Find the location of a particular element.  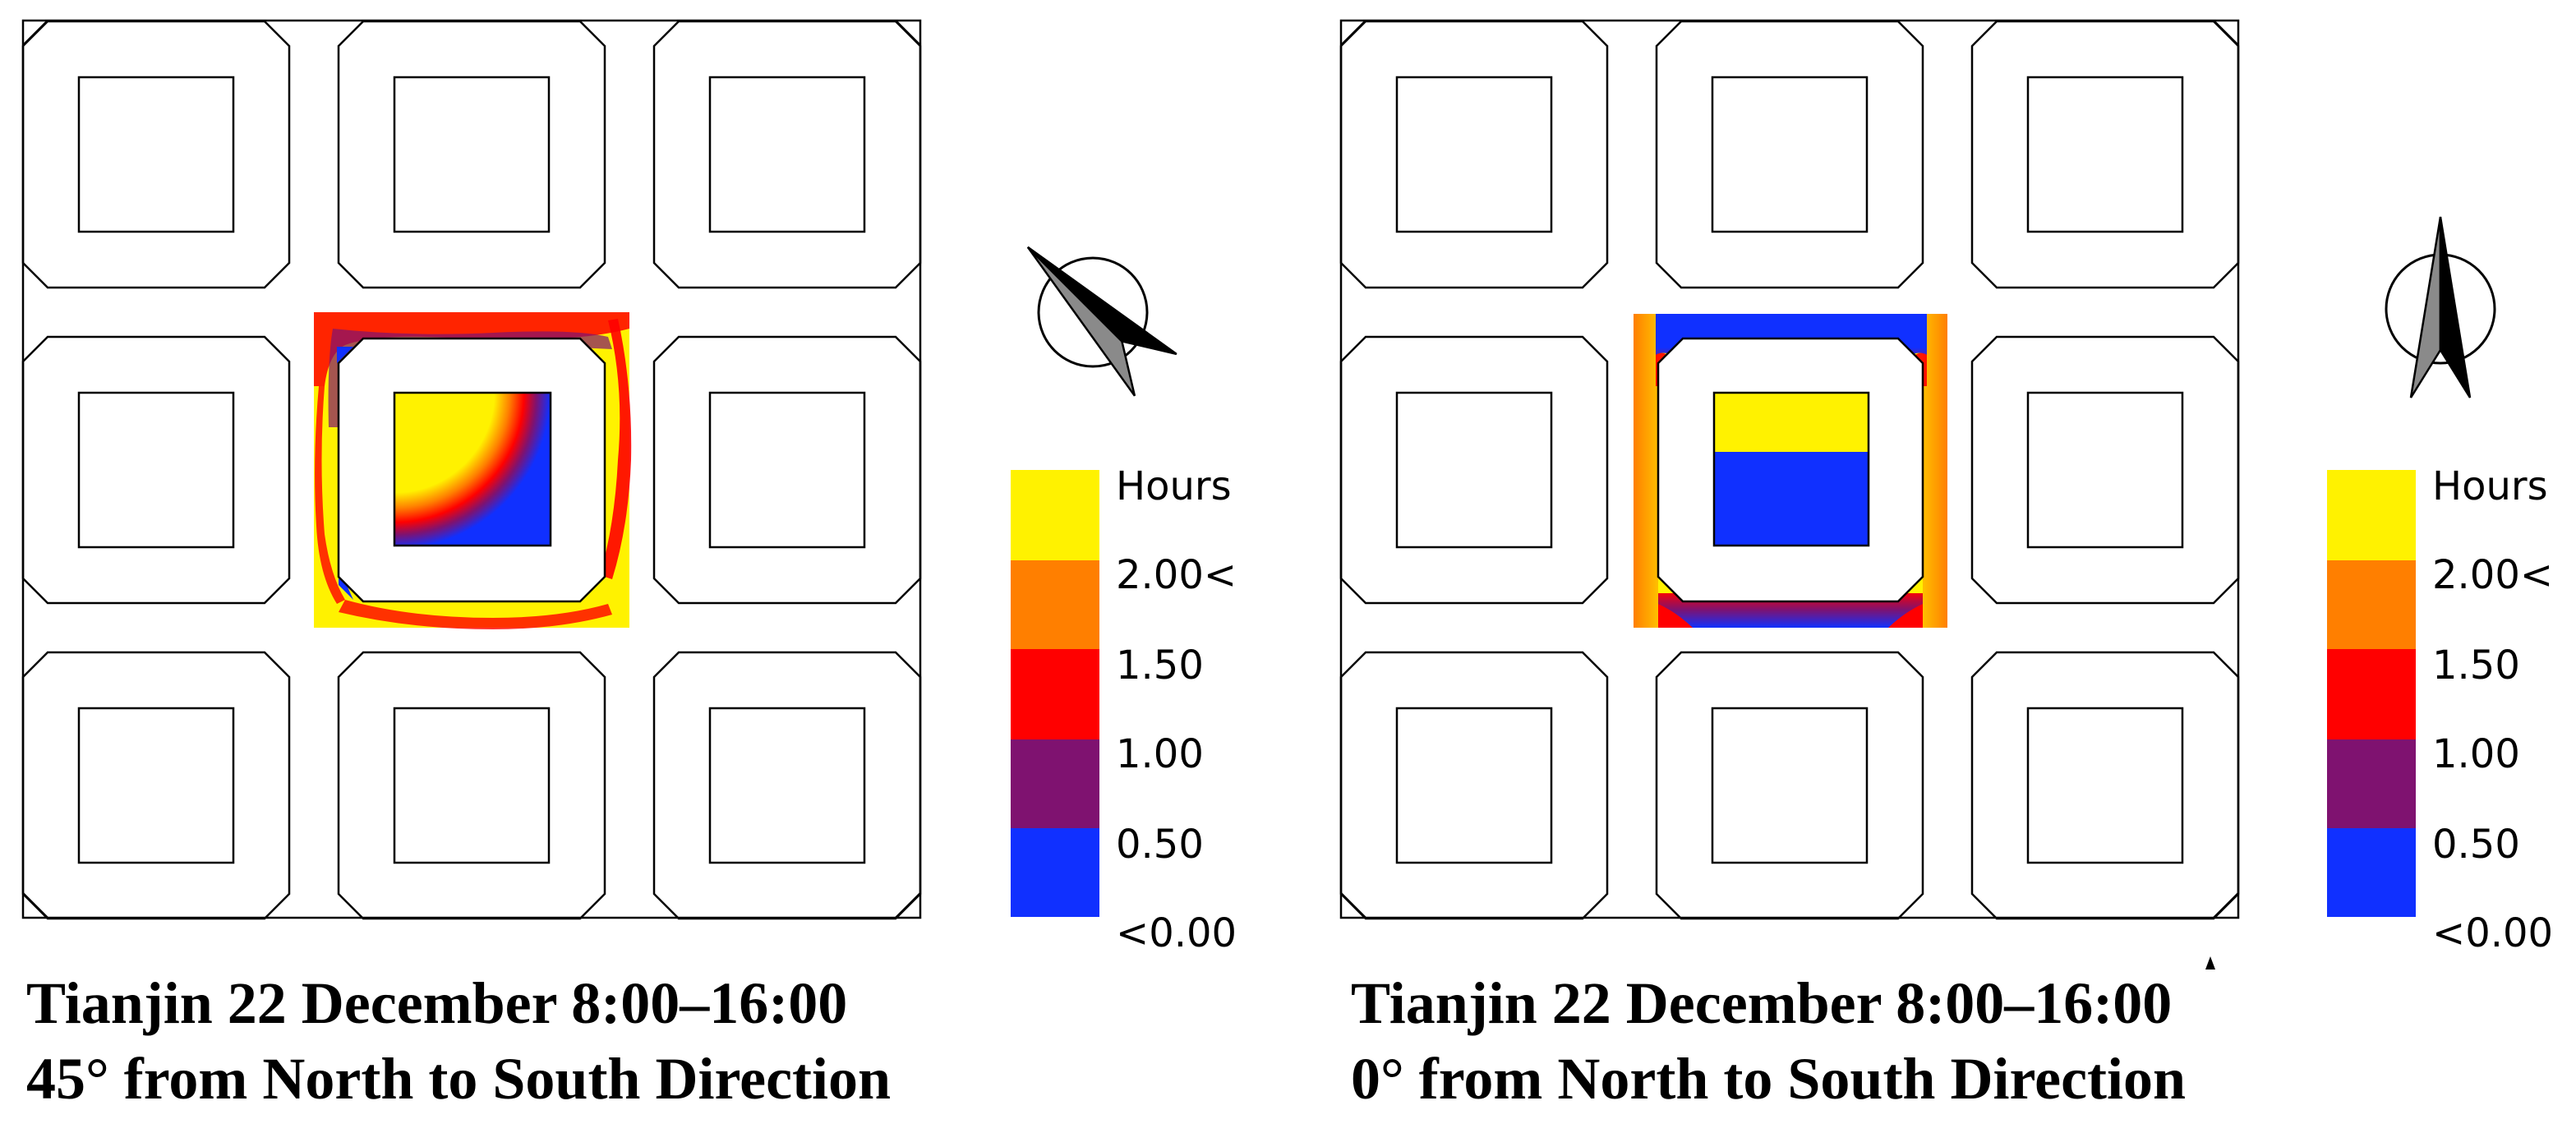

left-legend-label: 1.50 is located at coordinates (1160, 665).